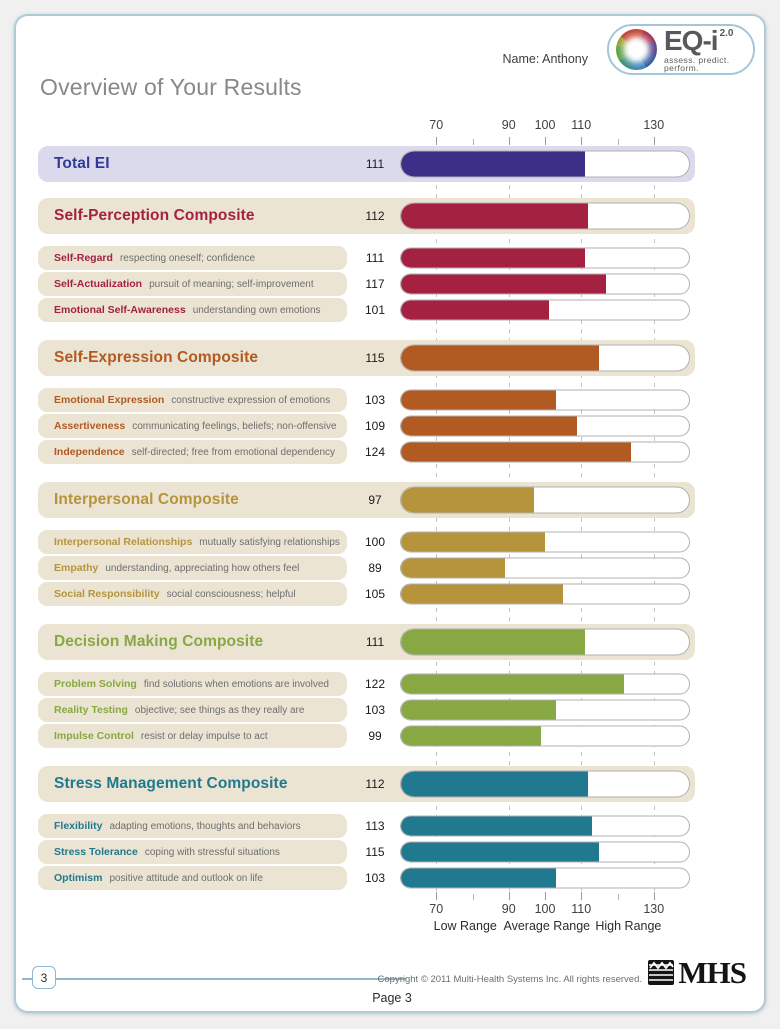 The height and width of the screenshot is (1029, 780). I want to click on mhs-logo: MHS, so click(697, 972).